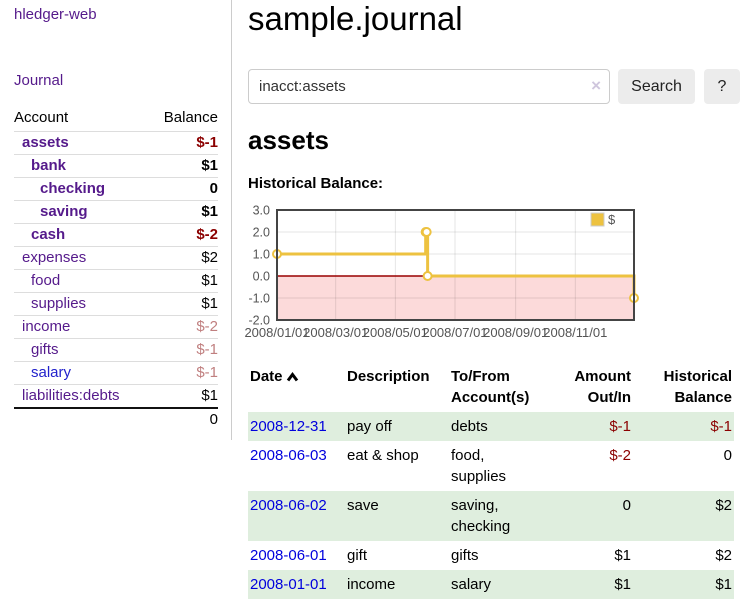 This screenshot has height=599, width=742. Describe the element at coordinates (335, 332) in the screenshot. I see `svg-text: 2008/03/01` at that location.